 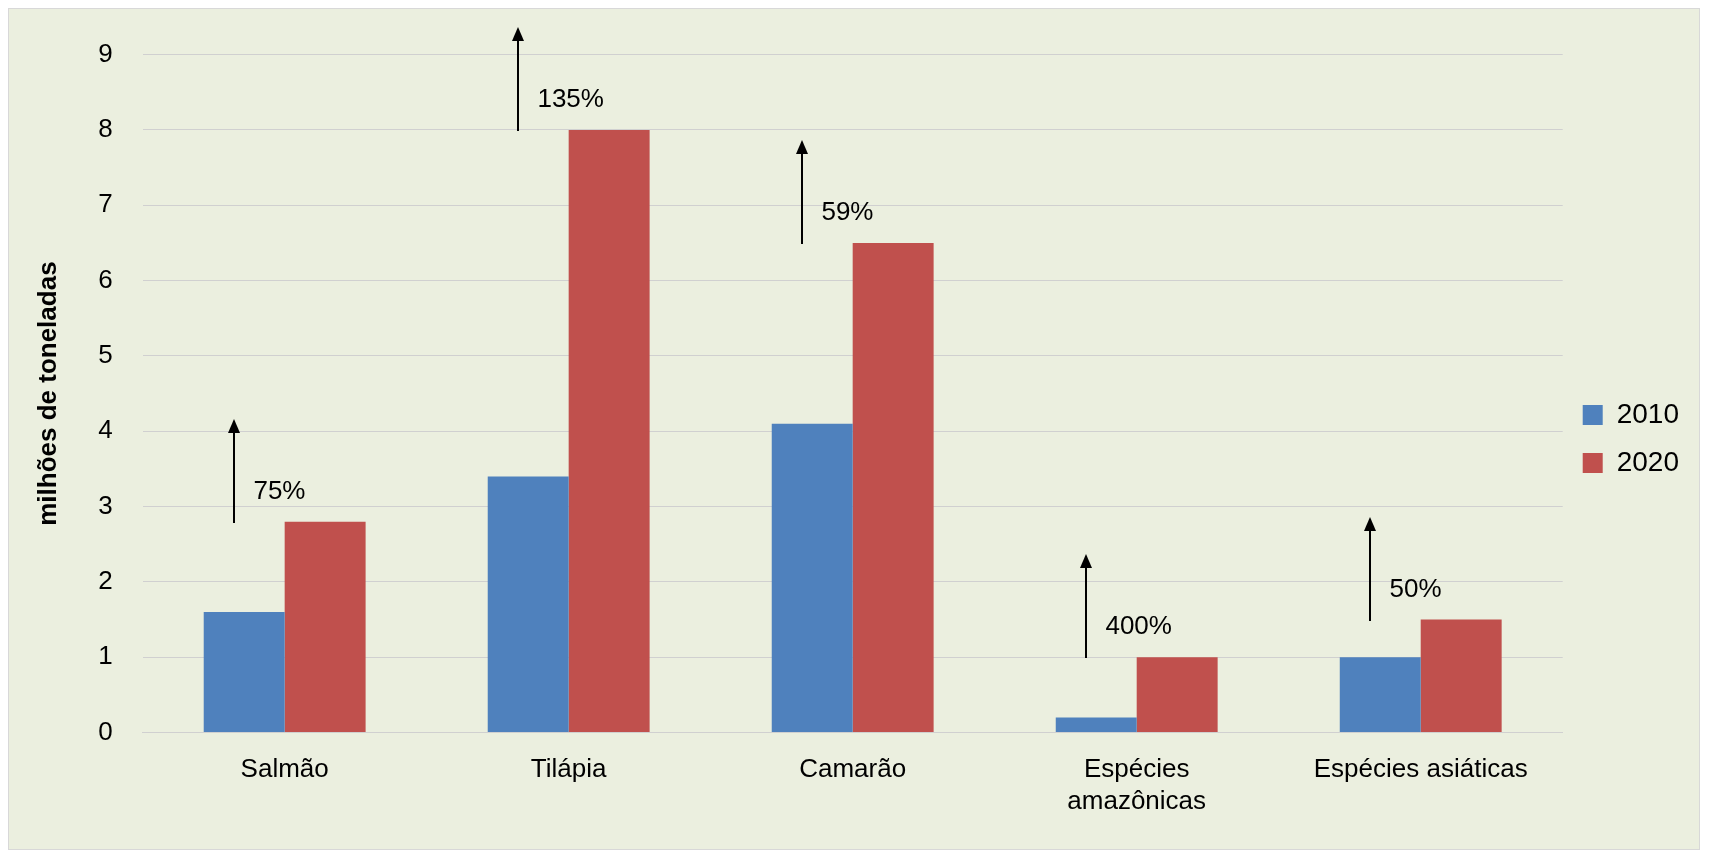 I want to click on x-tick-label: Tilápia, so click(x=569, y=768).